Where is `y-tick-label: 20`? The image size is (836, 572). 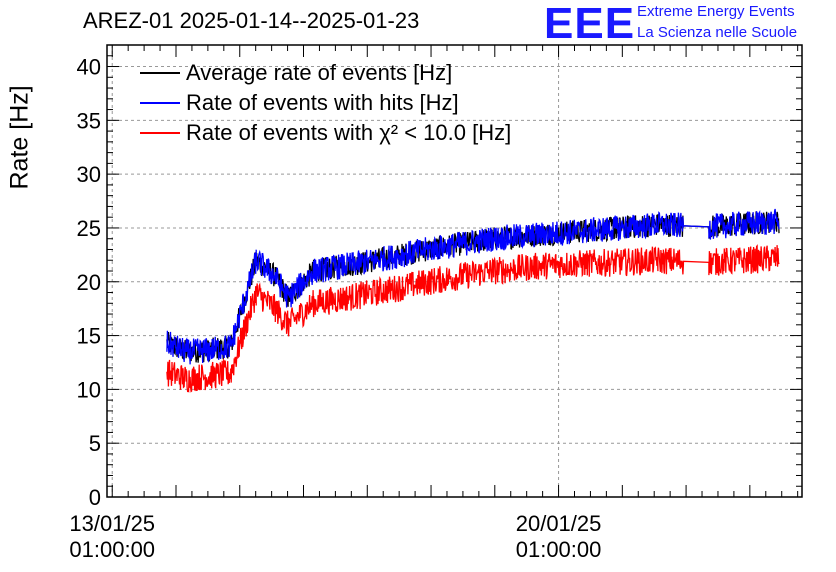 y-tick-label: 20 is located at coordinates (89, 282).